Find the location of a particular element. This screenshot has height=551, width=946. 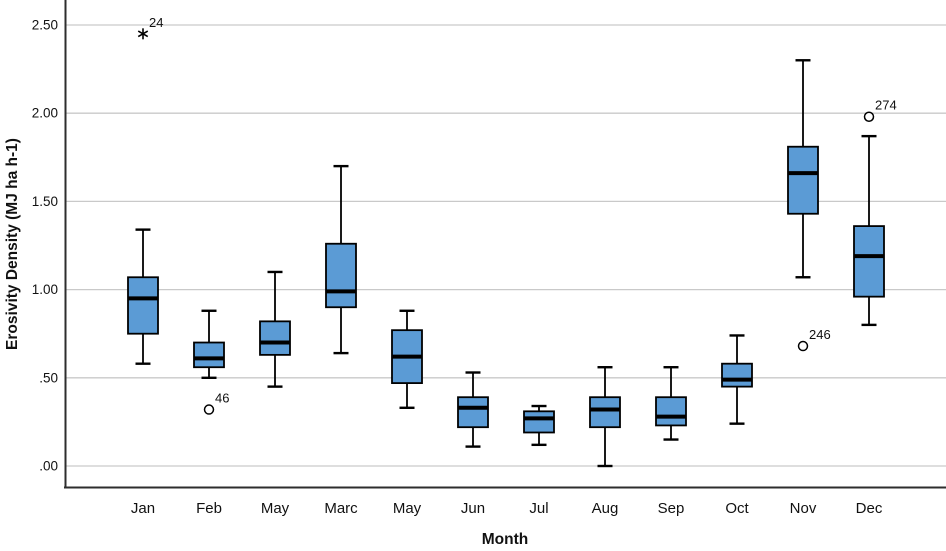

boxplot-dec-11: 274 is located at coordinates (875, 212).